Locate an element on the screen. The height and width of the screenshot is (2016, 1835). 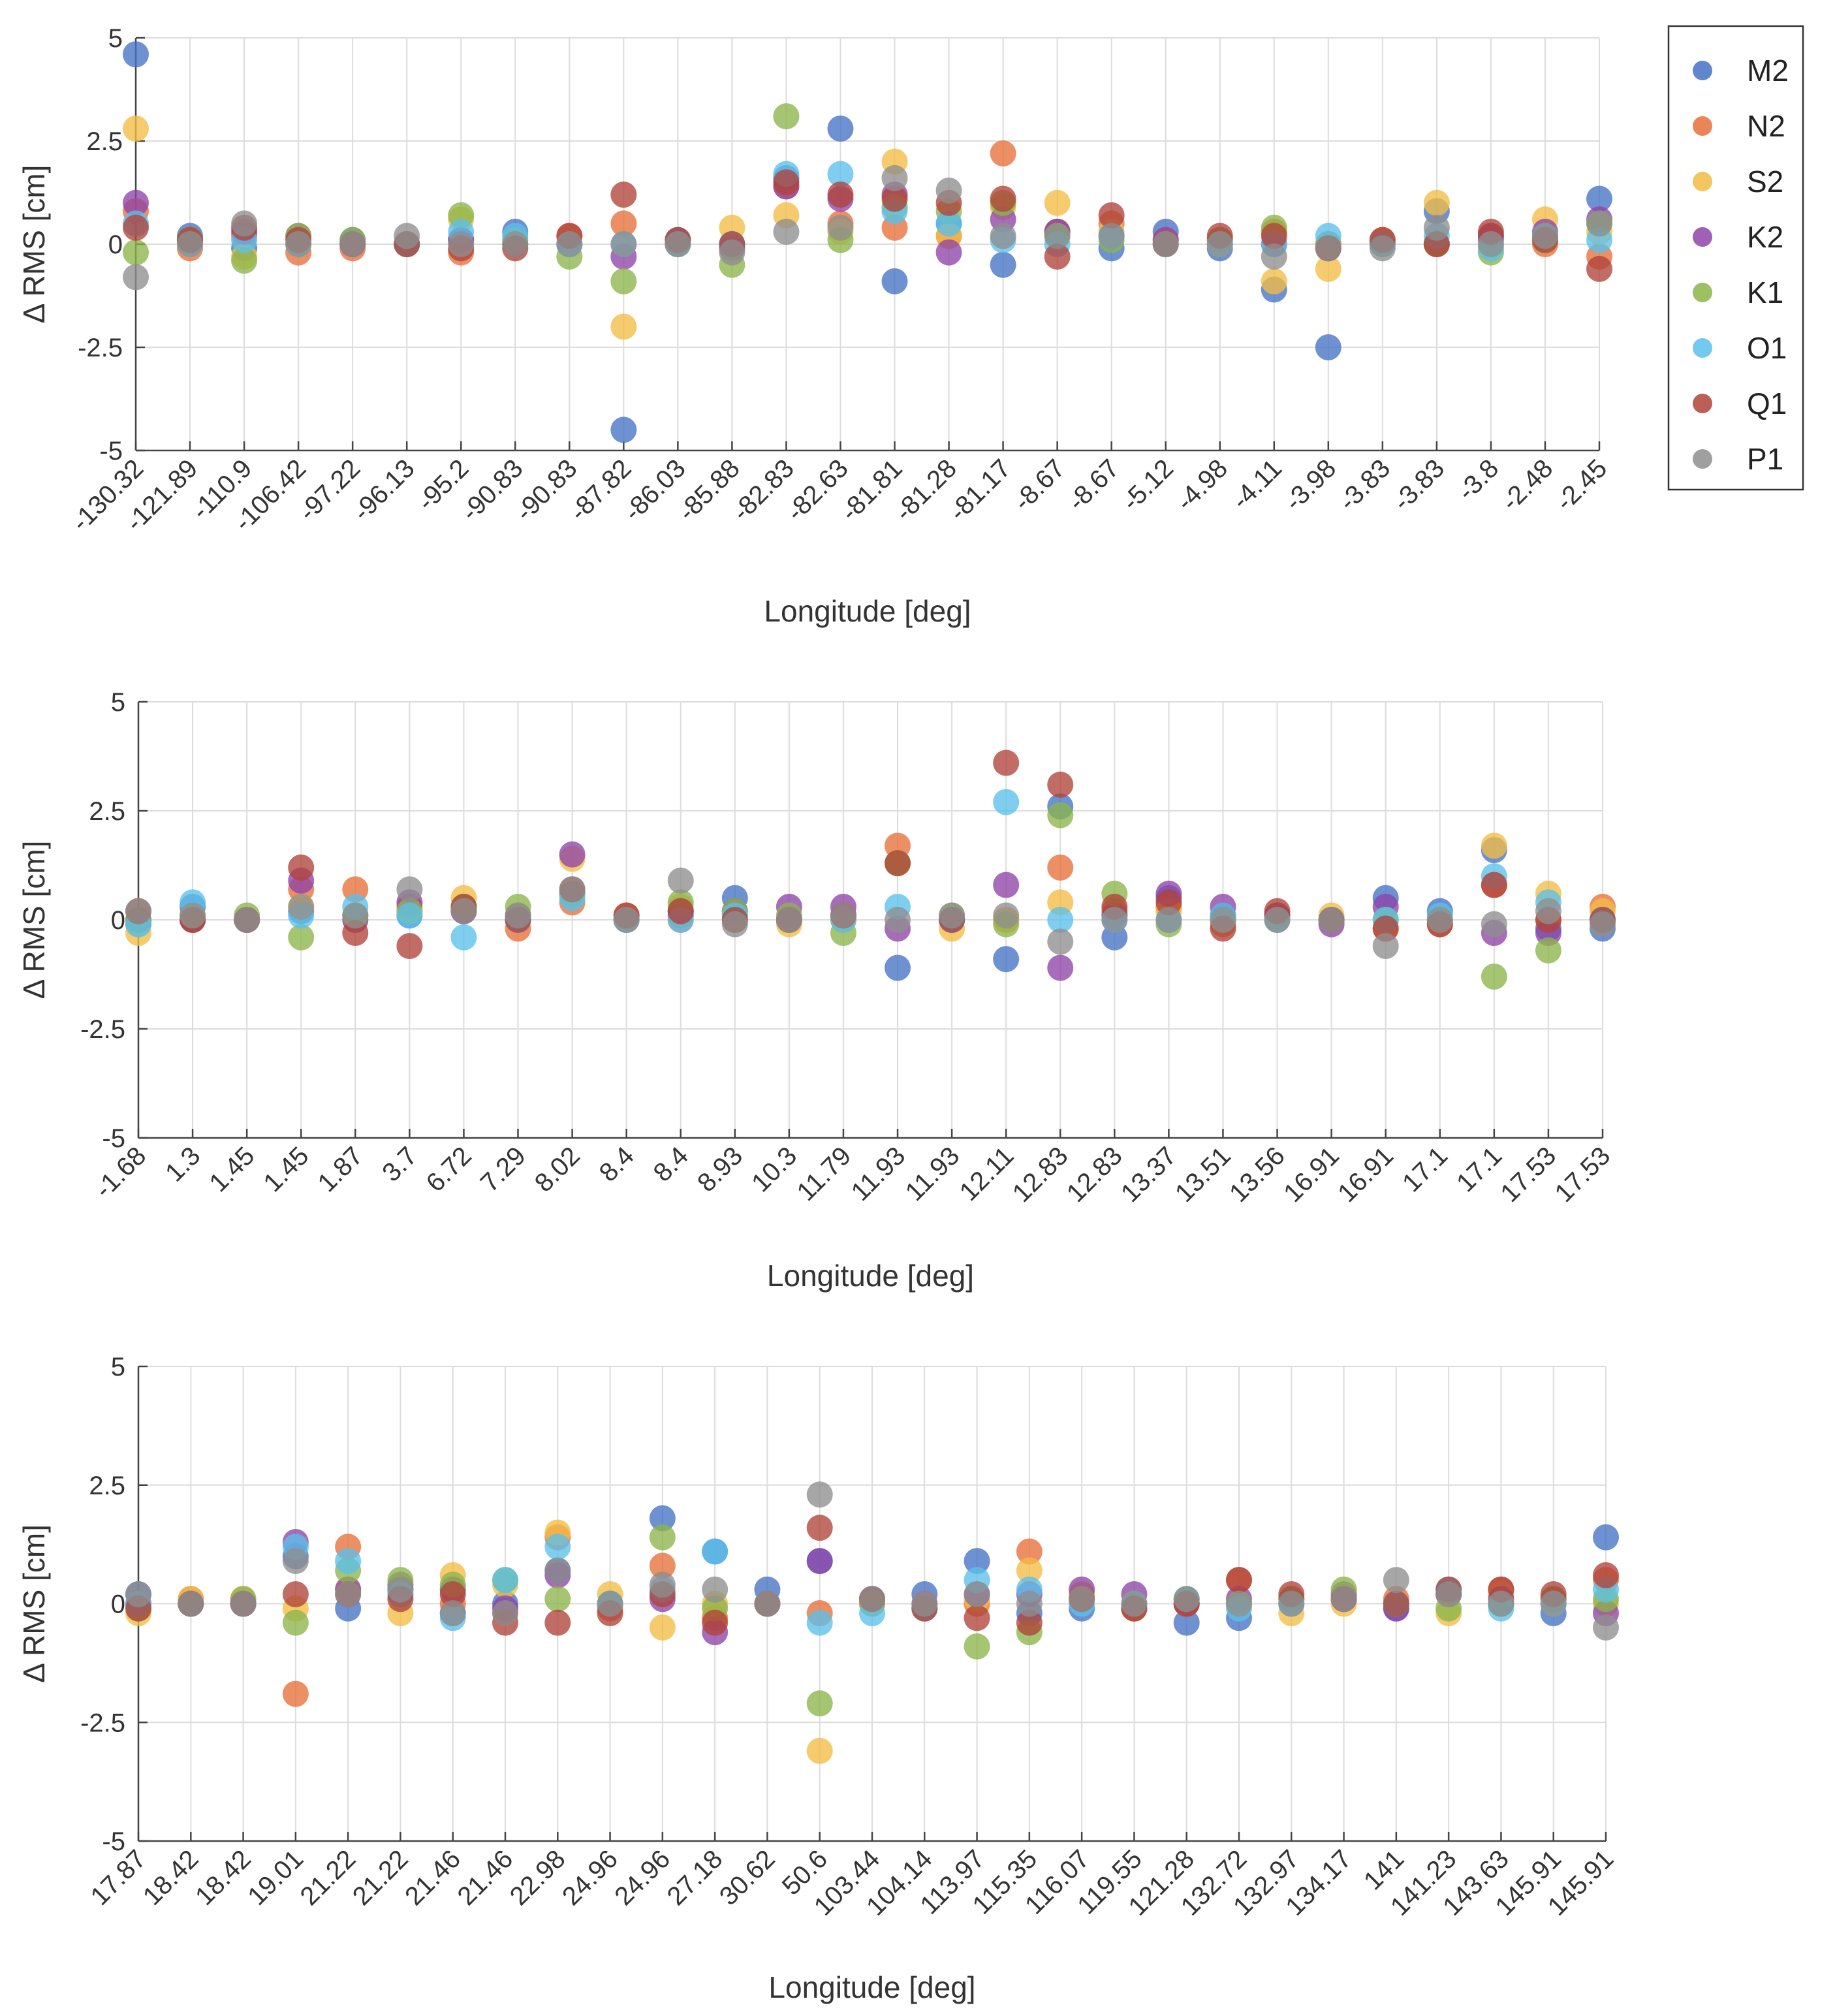
x-tick-label: -96.13 is located at coordinates (384, 490).